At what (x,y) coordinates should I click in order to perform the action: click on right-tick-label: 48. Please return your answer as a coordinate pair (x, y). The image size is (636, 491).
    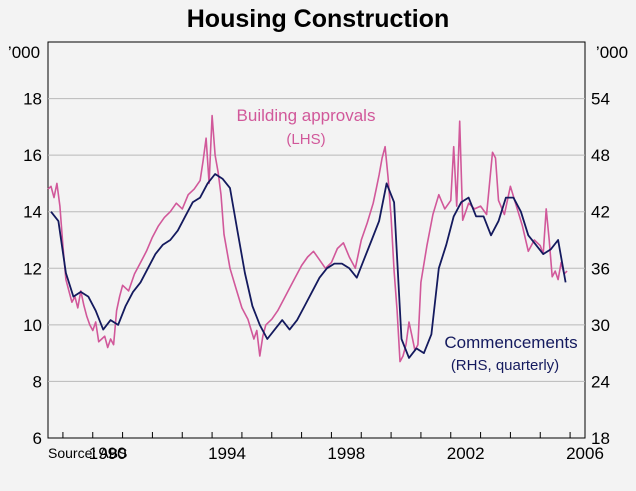
    Looking at the image, I should click on (600, 155).